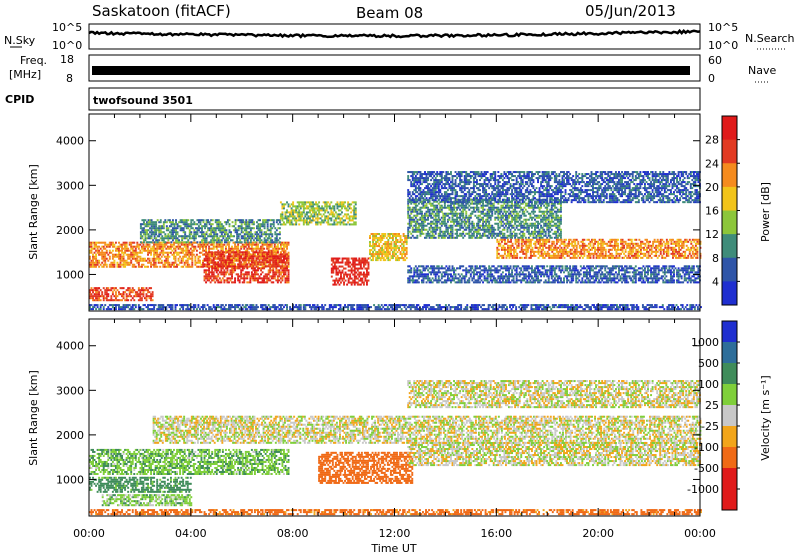  What do you see at coordinates (394, 33) in the screenshot?
I see `nsky-trace` at bounding box center [394, 33].